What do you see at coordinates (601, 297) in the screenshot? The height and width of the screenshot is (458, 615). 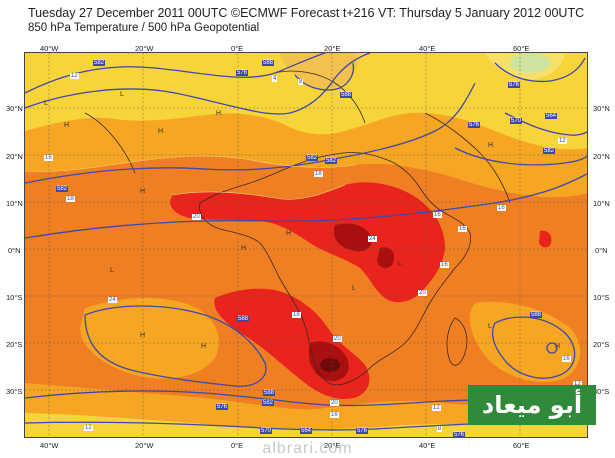 I see `lat-label-right: 10°S` at bounding box center [601, 297].